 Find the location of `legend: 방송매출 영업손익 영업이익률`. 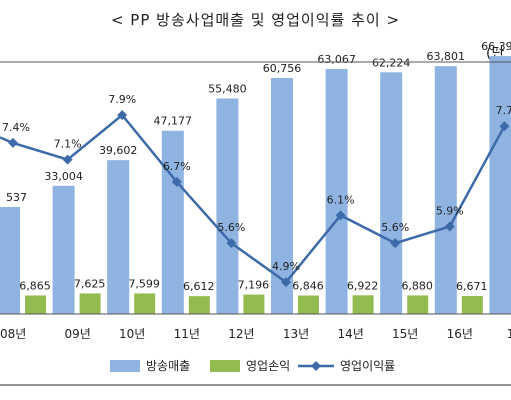

legend: 방송매출 영업손익 영업이익률 is located at coordinates (252, 366).